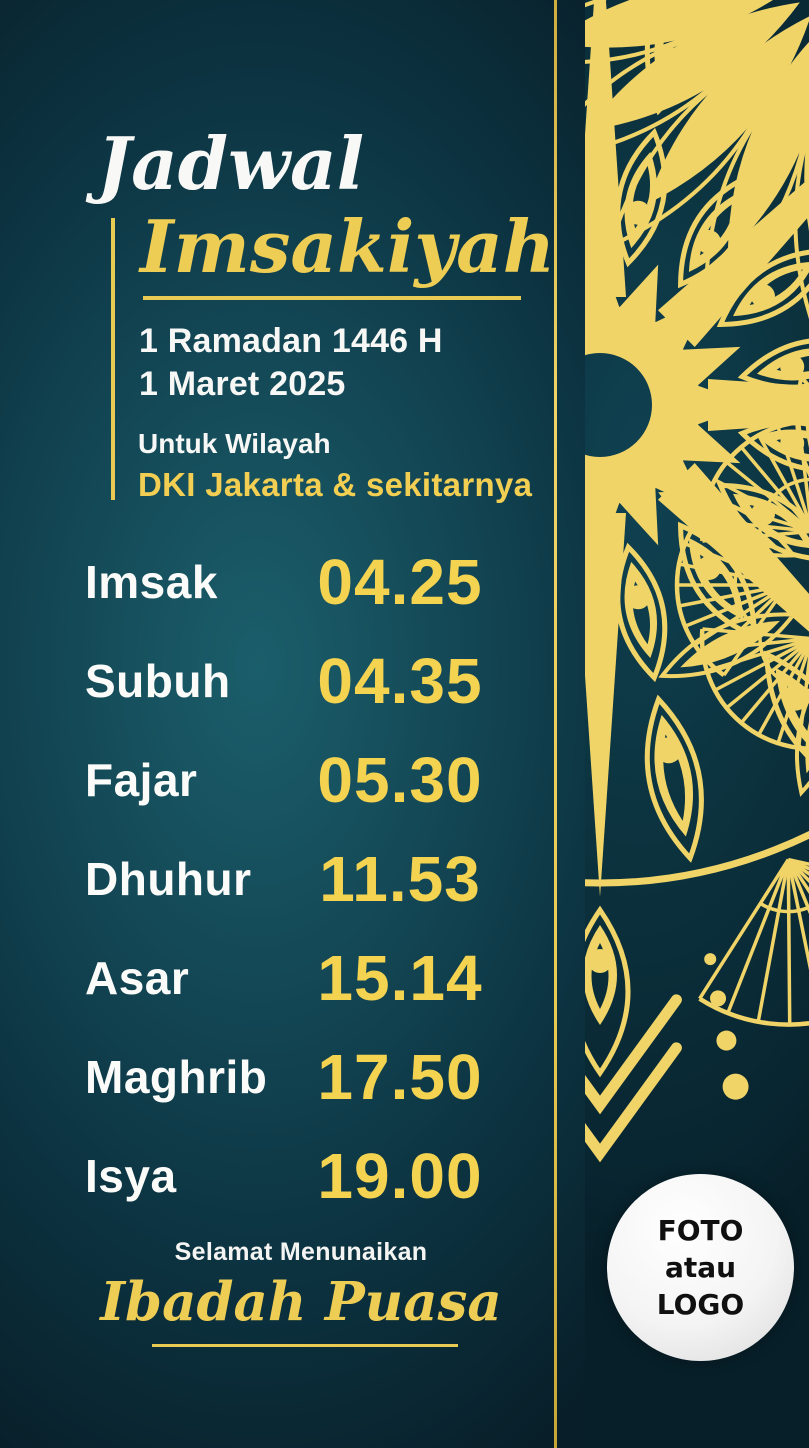 Image resolution: width=809 pixels, height=1448 pixels. Describe the element at coordinates (400, 1175) in the screenshot. I see `prayer-time: 19.00` at that location.